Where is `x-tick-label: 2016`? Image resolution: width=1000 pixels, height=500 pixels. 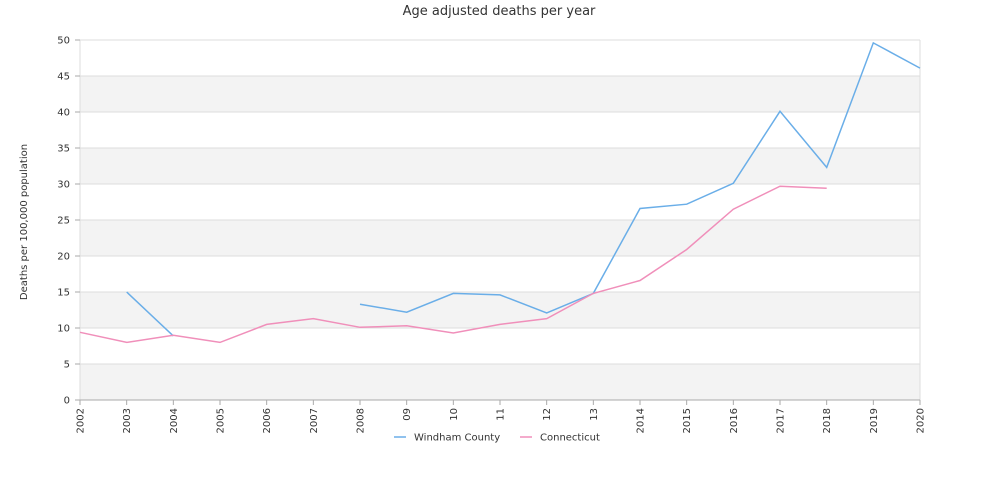 x-tick-label: 2016 is located at coordinates (734, 420).